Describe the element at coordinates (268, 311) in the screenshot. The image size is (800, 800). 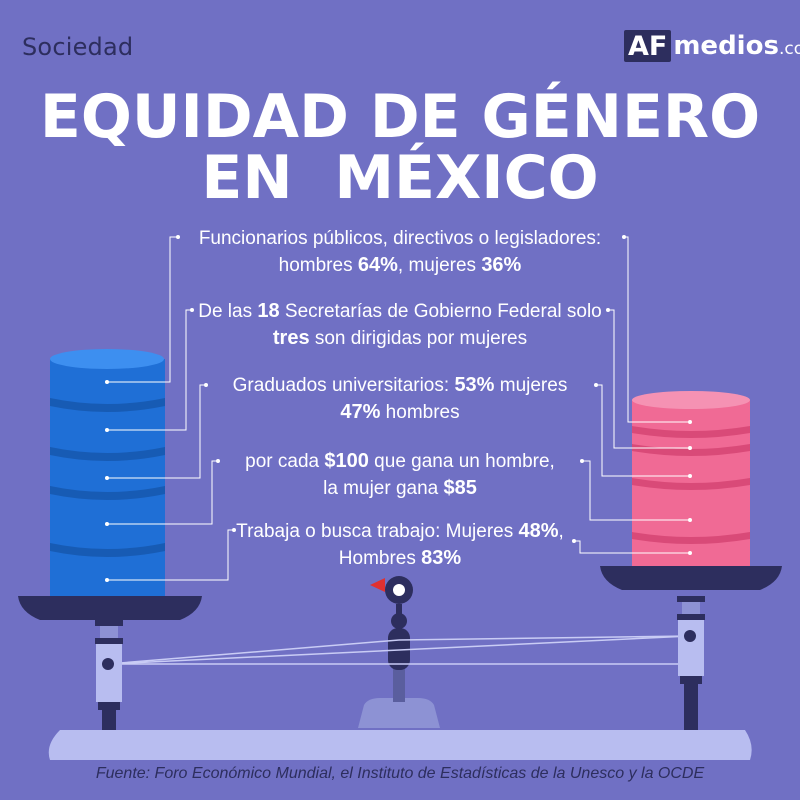
I see `stat-value: 18` at that location.